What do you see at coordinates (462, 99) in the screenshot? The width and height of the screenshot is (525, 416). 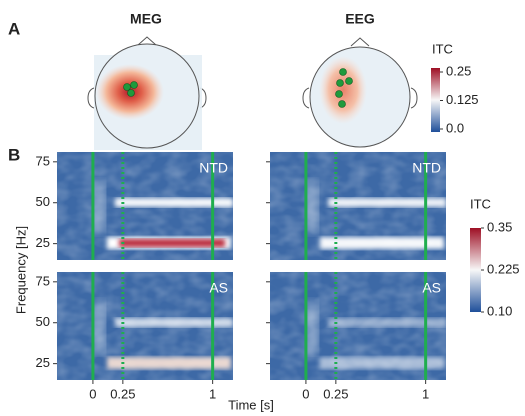 I see `colorbar-tick-label: 0.125` at bounding box center [462, 99].